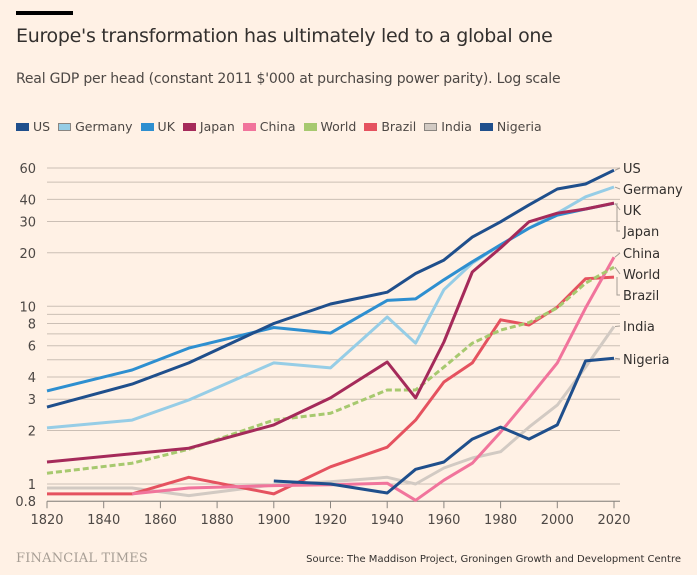 The image size is (697, 575). I want to click on legend-item-germany: Germany, so click(95, 126).